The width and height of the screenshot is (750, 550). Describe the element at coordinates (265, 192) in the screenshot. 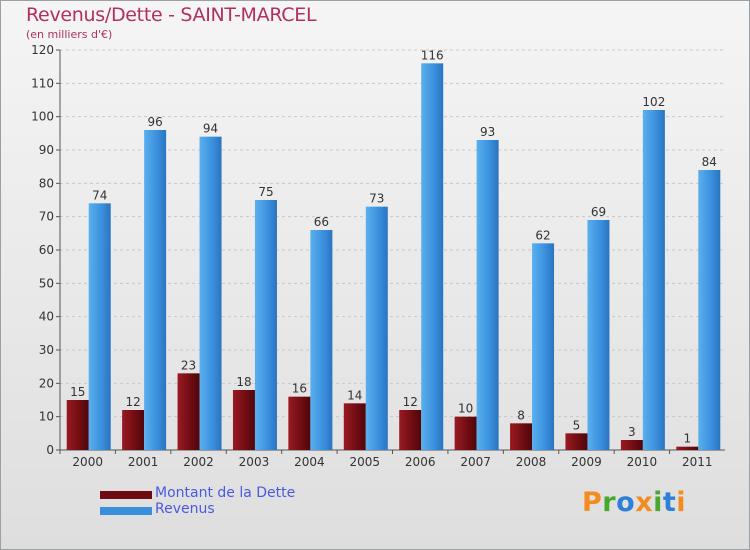

I see `data-label-revenus-2003: 75` at that location.